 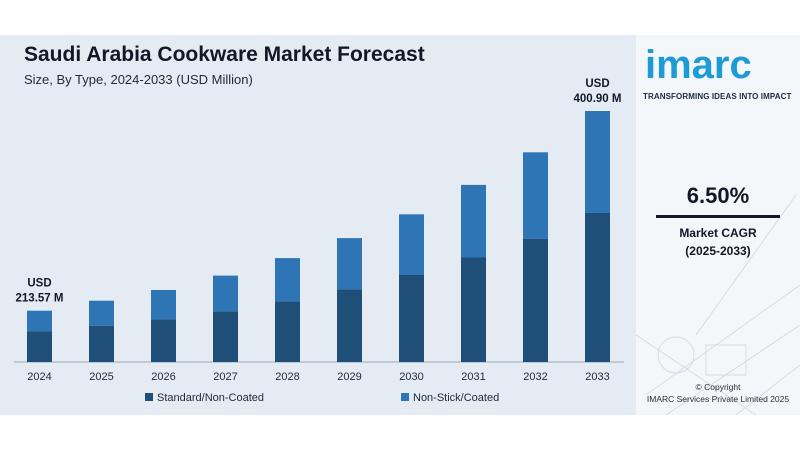 What do you see at coordinates (322, 398) in the screenshot?
I see `legend: Standard/Non-Coated Non-Stick/Coated` at bounding box center [322, 398].